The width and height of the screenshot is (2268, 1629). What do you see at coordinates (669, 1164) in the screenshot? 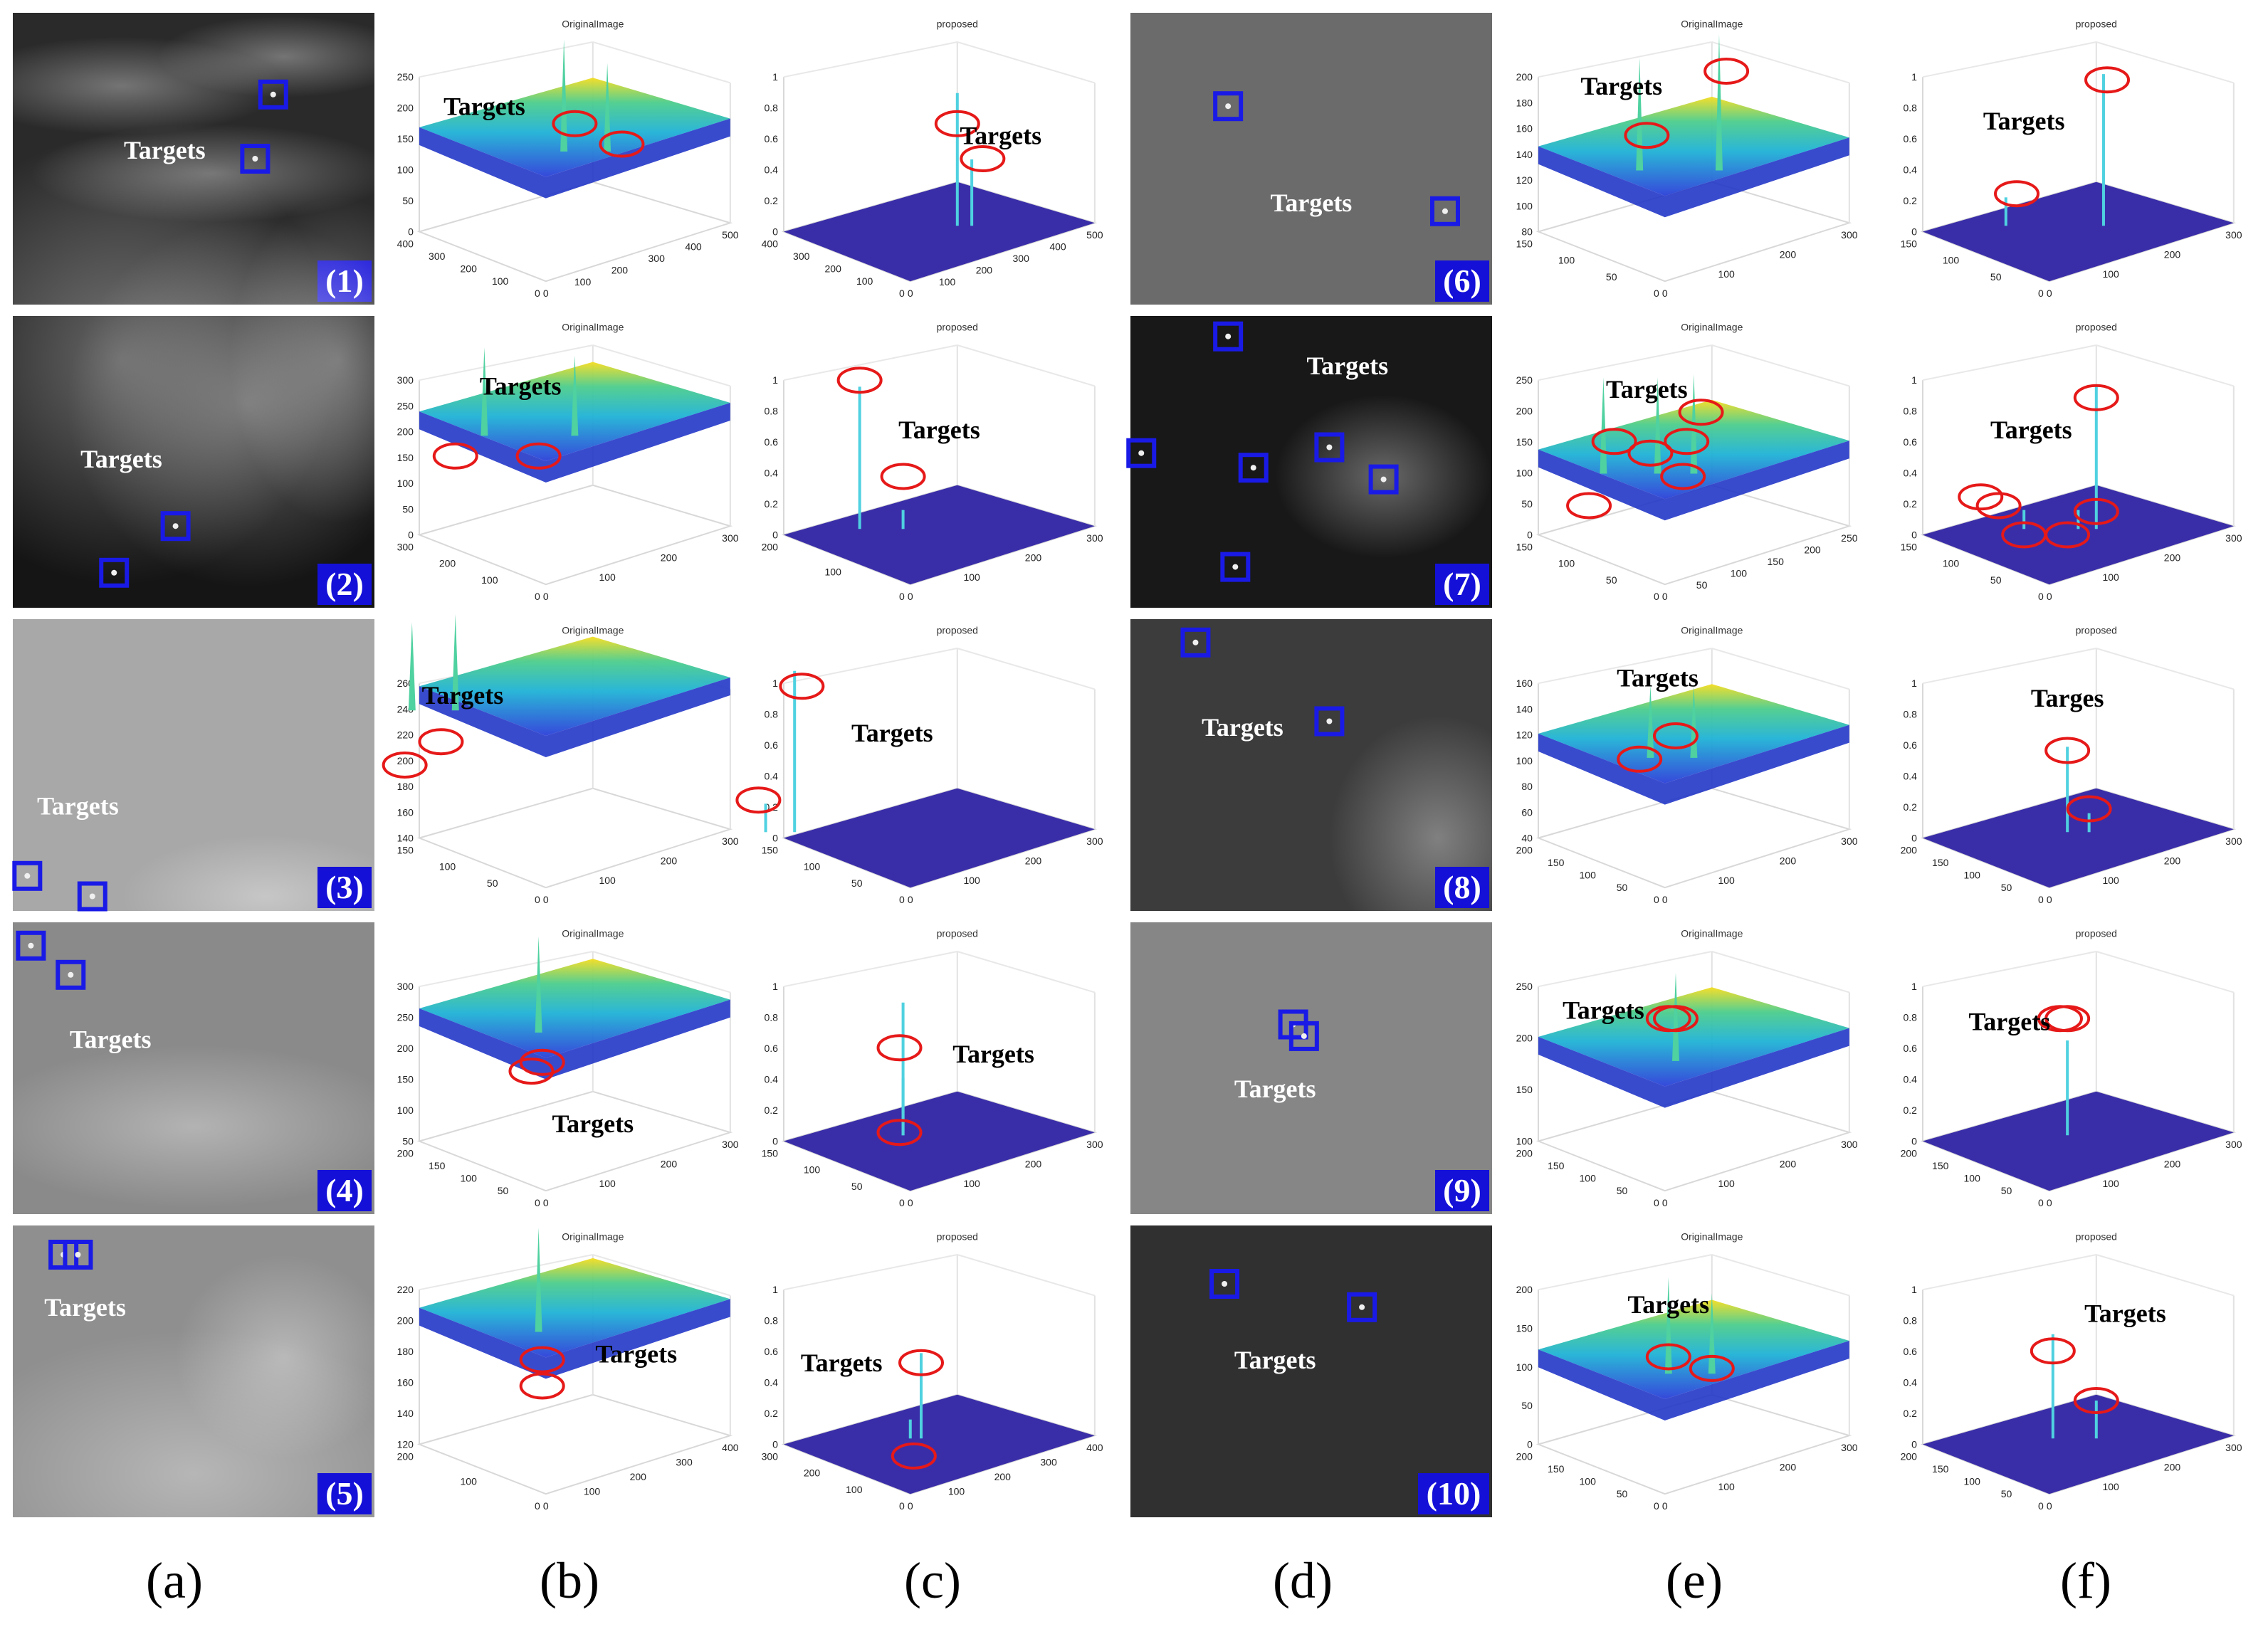
I see `panel-4-b-y-tick-2: 200` at bounding box center [669, 1164].